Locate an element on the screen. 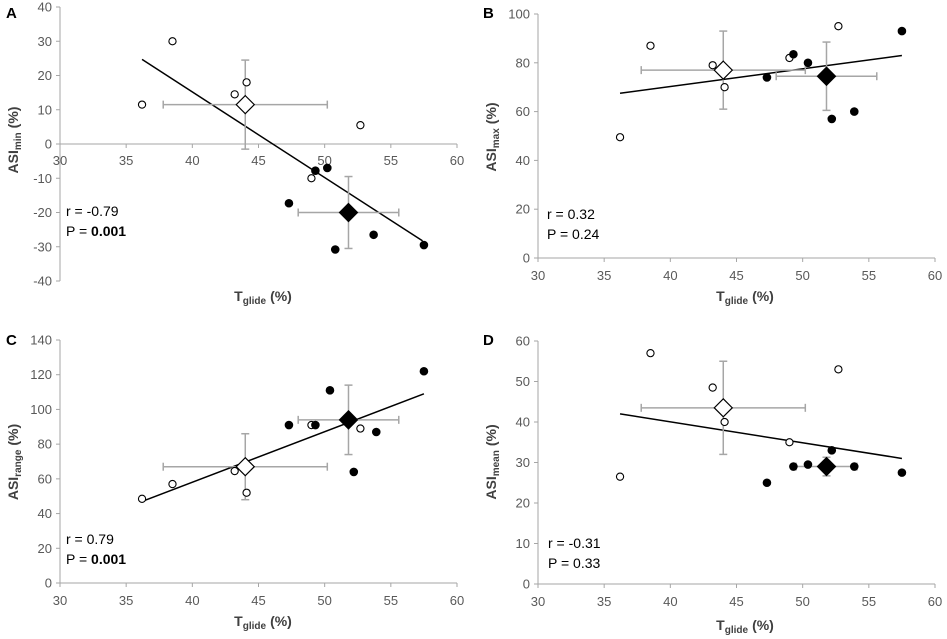  panel-b-stat-p: P = 0.24 is located at coordinates (573, 234).